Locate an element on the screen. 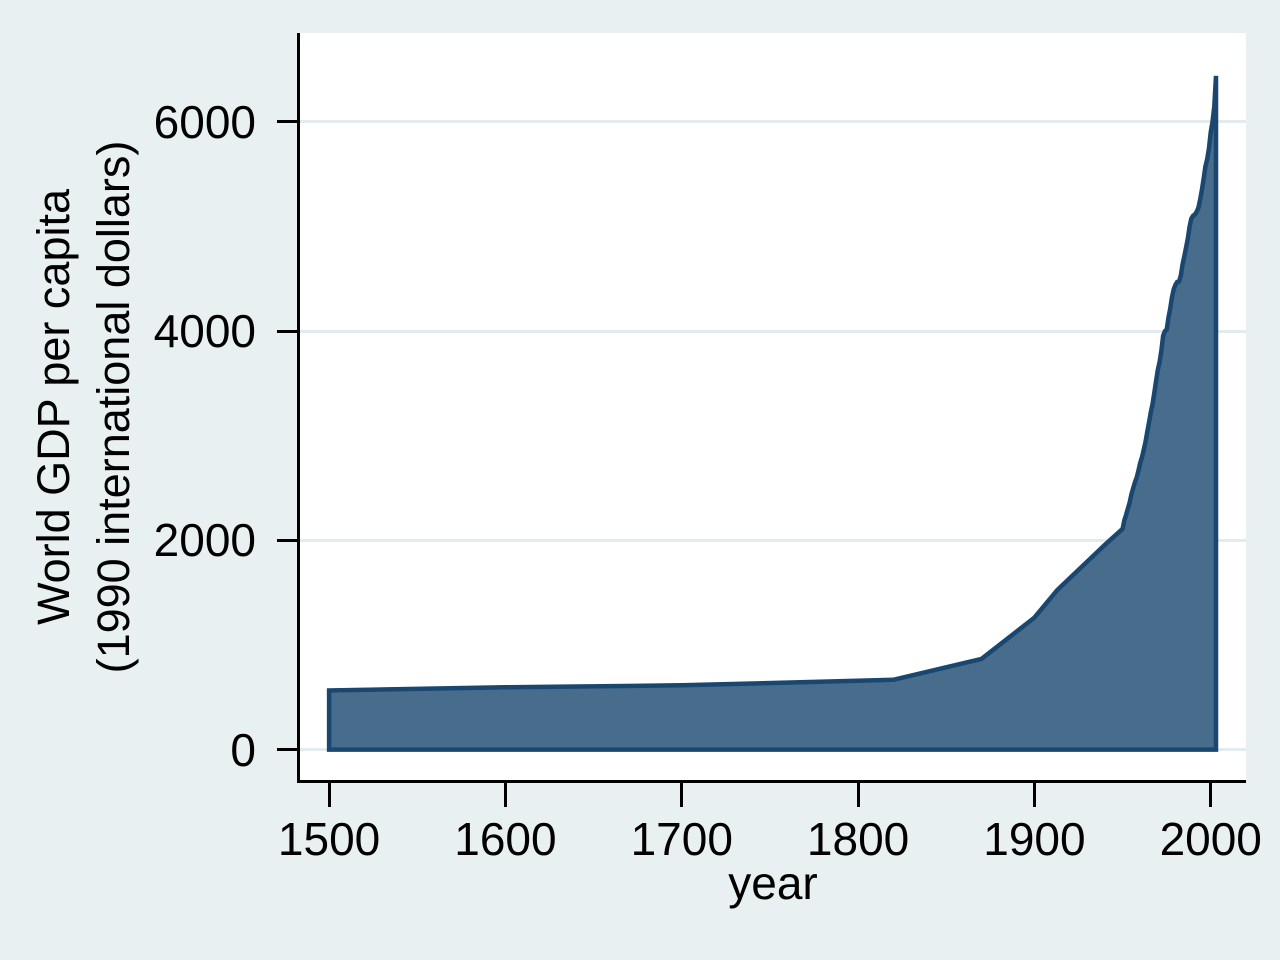 This screenshot has width=1280, height=960. y-tick-label: 0 is located at coordinates (243, 749).